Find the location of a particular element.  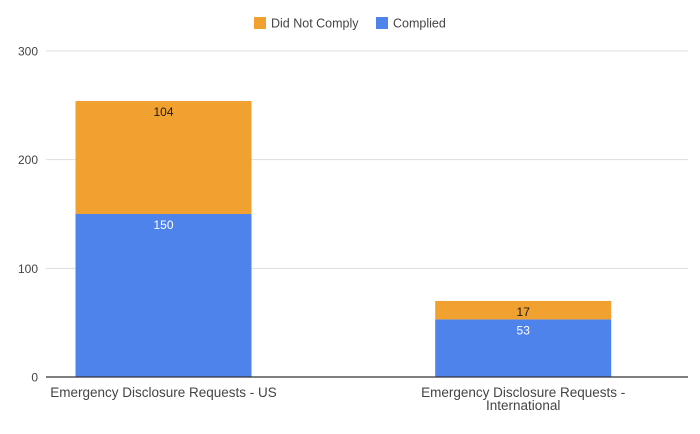

data-label: 17 is located at coordinates (524, 312).